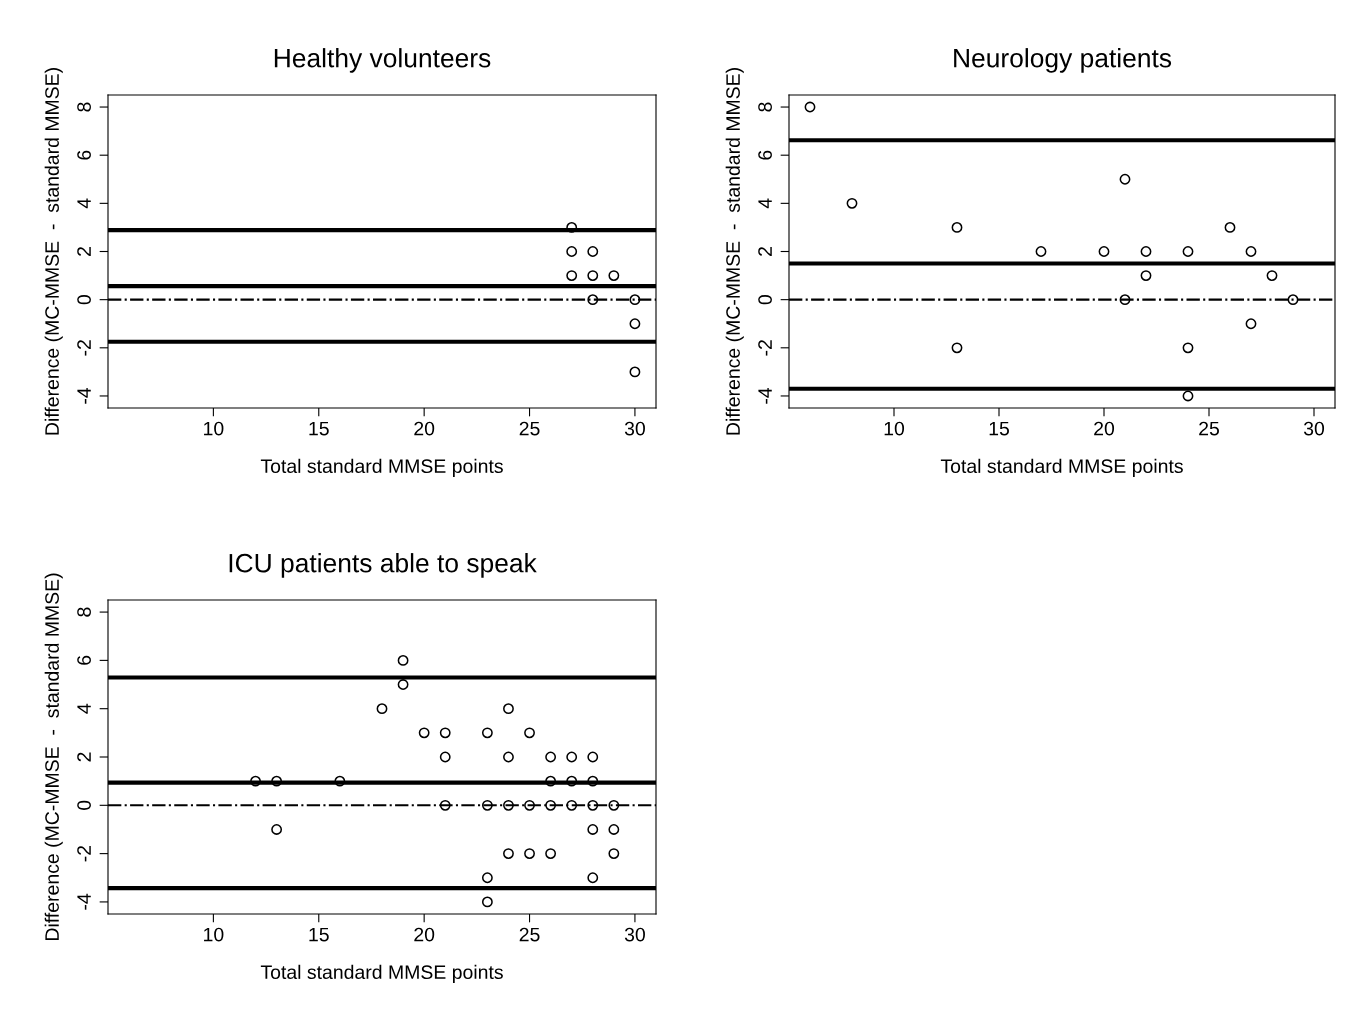 The height and width of the screenshot is (1015, 1345). Describe the element at coordinates (1063, 60) in the screenshot. I see `chart-title: Neurology patients` at that location.